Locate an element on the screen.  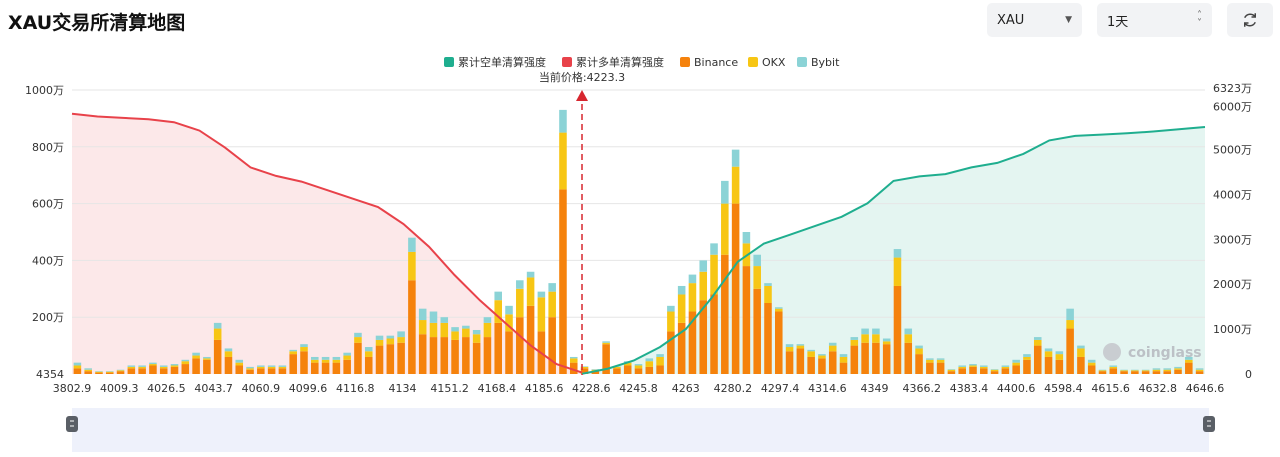
x-tick: 4026.5 is located at coordinates (166, 388).